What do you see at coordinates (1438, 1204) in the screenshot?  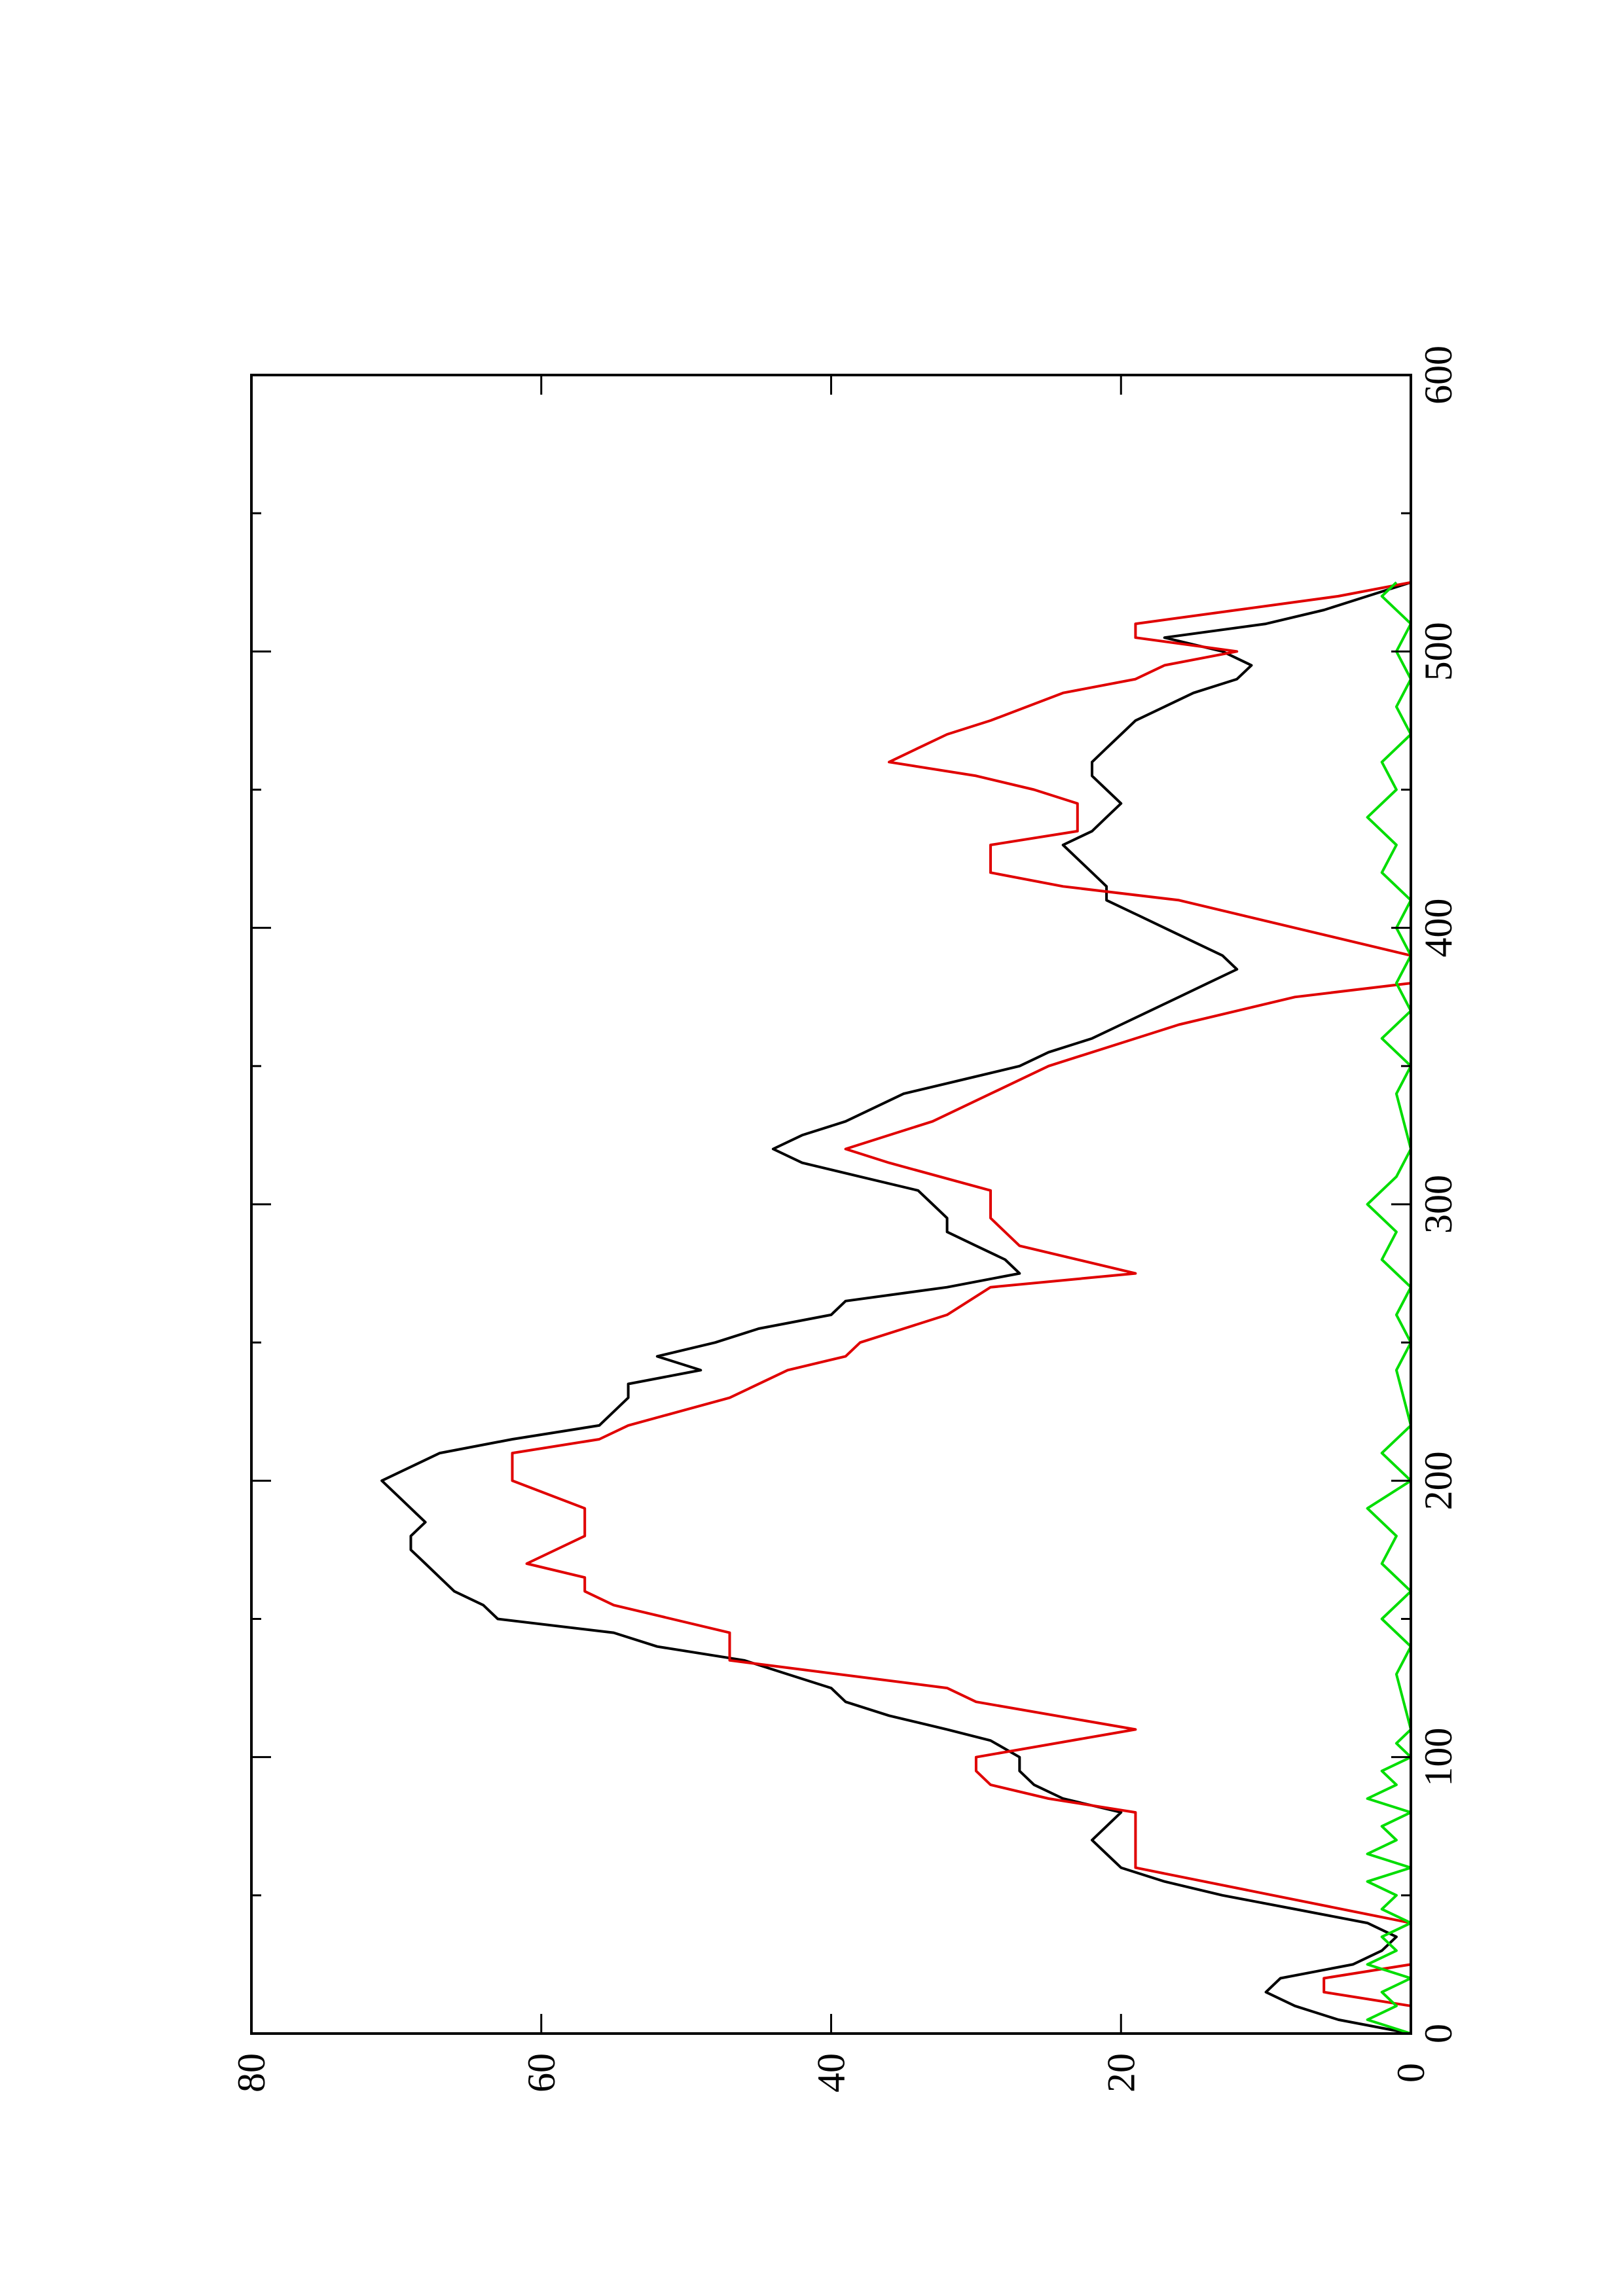 I see `x-tick-label: 300` at bounding box center [1438, 1204].